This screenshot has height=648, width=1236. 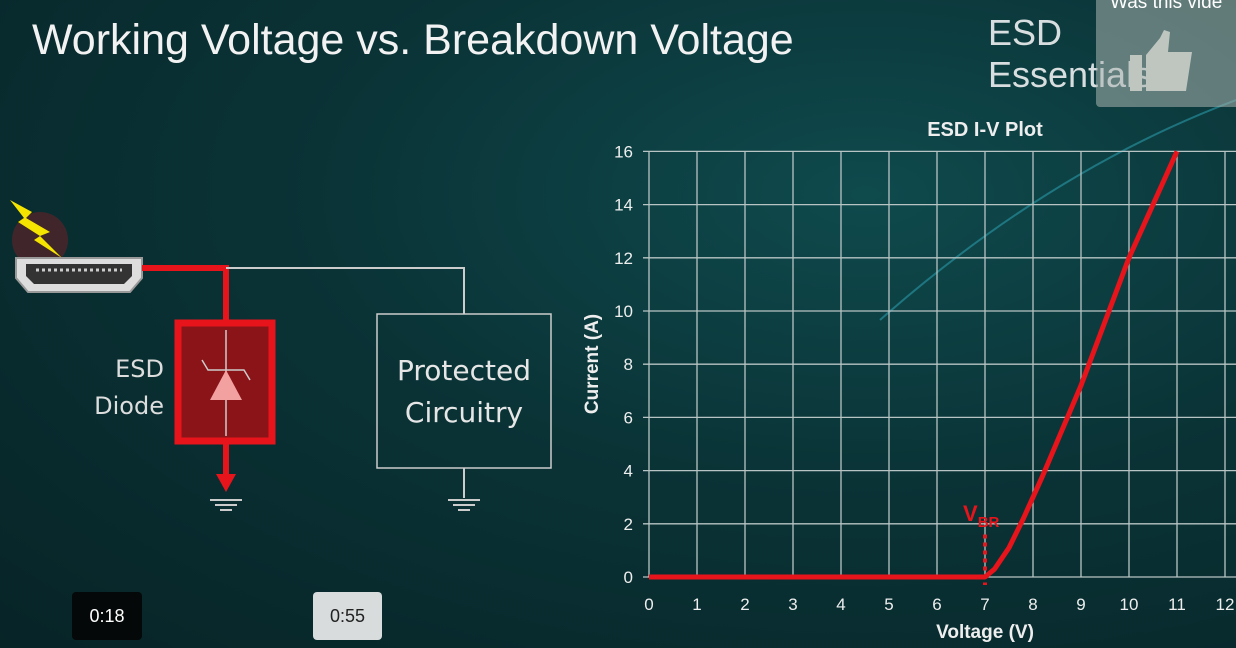 What do you see at coordinates (592, 364) in the screenshot?
I see `y-axis-label: Current (A)` at bounding box center [592, 364].